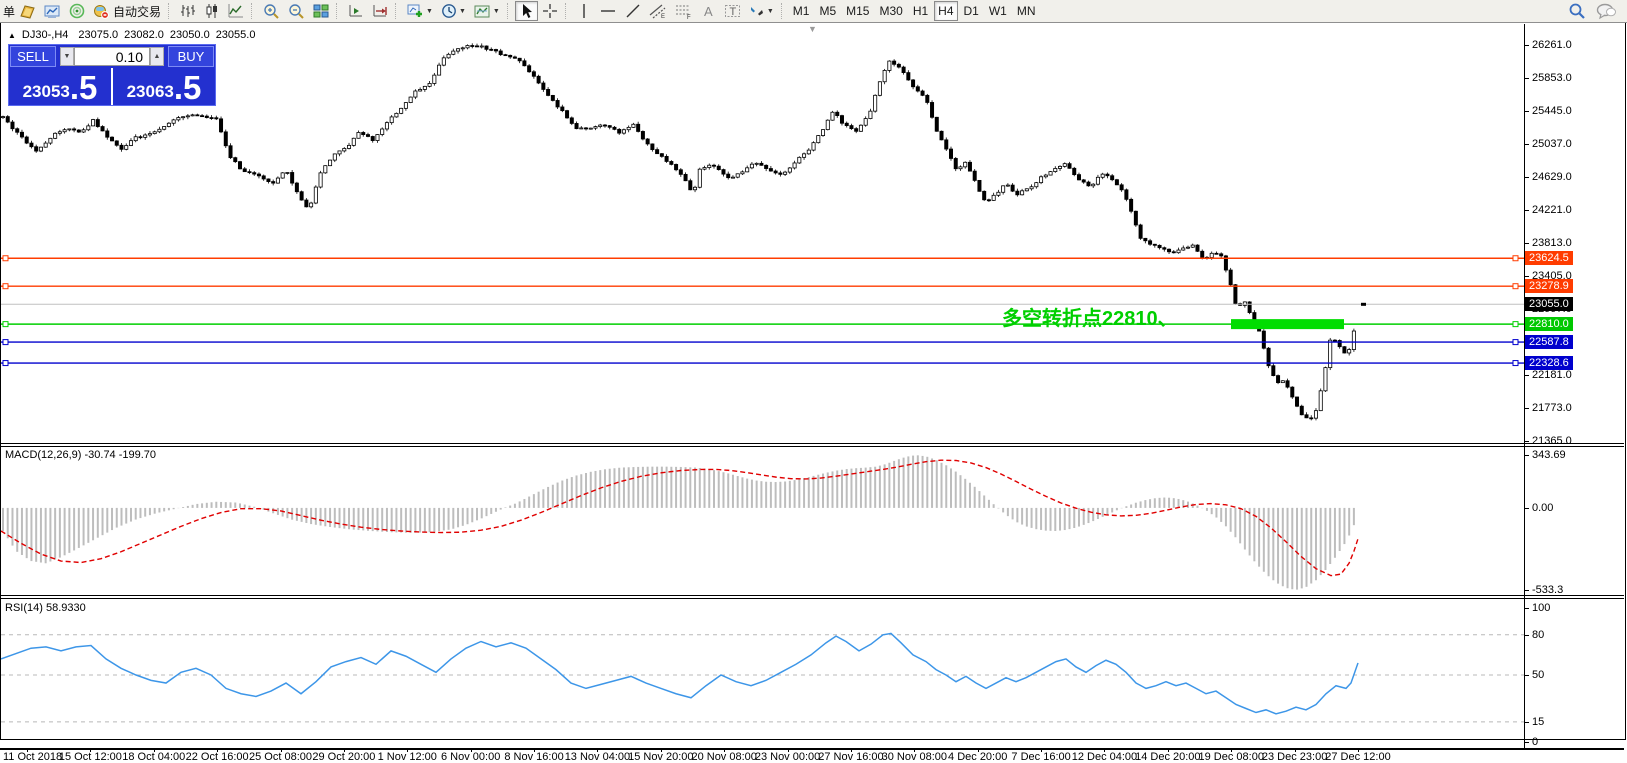 This screenshot has width=1627, height=763. What do you see at coordinates (812, 29) in the screenshot?
I see `window-splitter-icon: ▼` at bounding box center [812, 29].